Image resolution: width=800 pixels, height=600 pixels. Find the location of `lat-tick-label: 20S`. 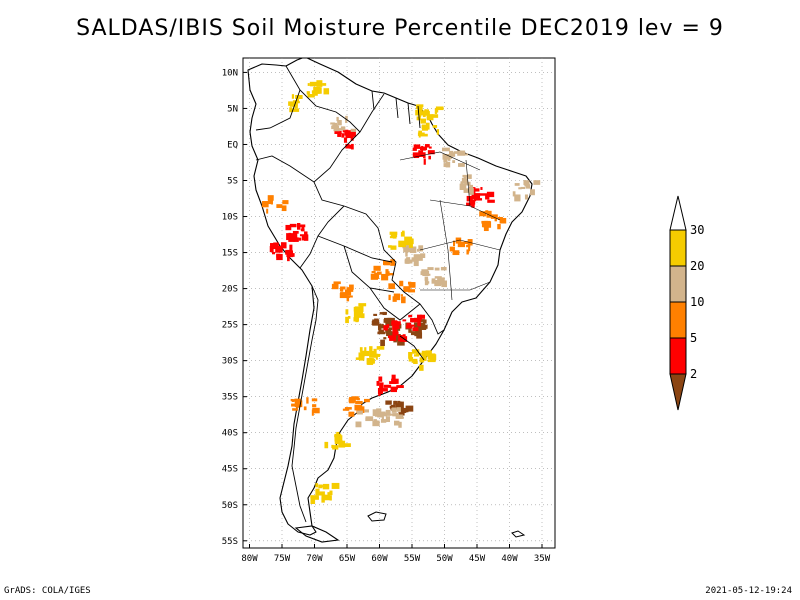

lat-tick-label: 20S is located at coordinates (230, 290).